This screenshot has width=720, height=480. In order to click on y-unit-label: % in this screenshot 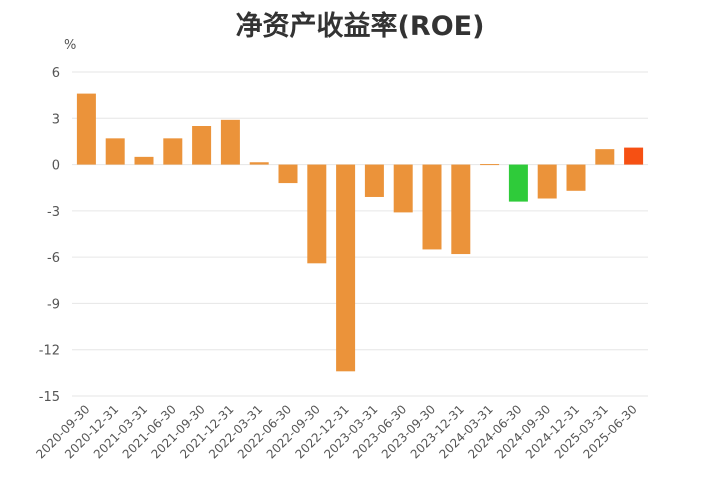, I will do `click(70, 45)`.